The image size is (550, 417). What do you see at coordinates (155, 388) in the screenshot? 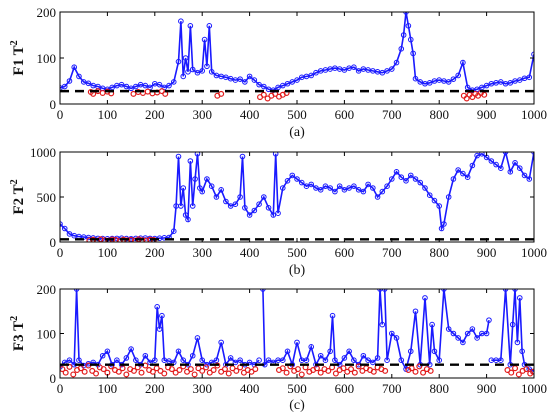
I see `x-tick-label: 200` at bounding box center [155, 388].